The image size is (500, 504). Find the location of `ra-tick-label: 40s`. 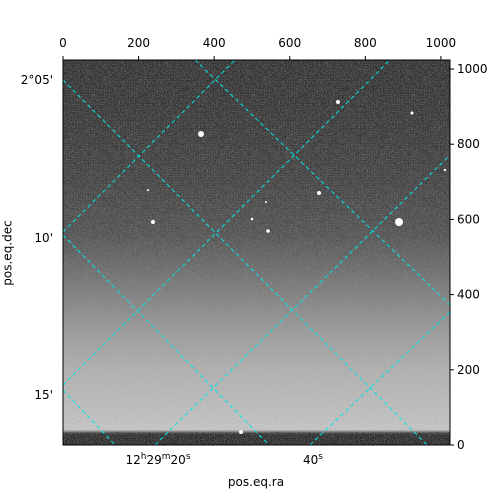

ra-tick-label: 40s is located at coordinates (313, 459).